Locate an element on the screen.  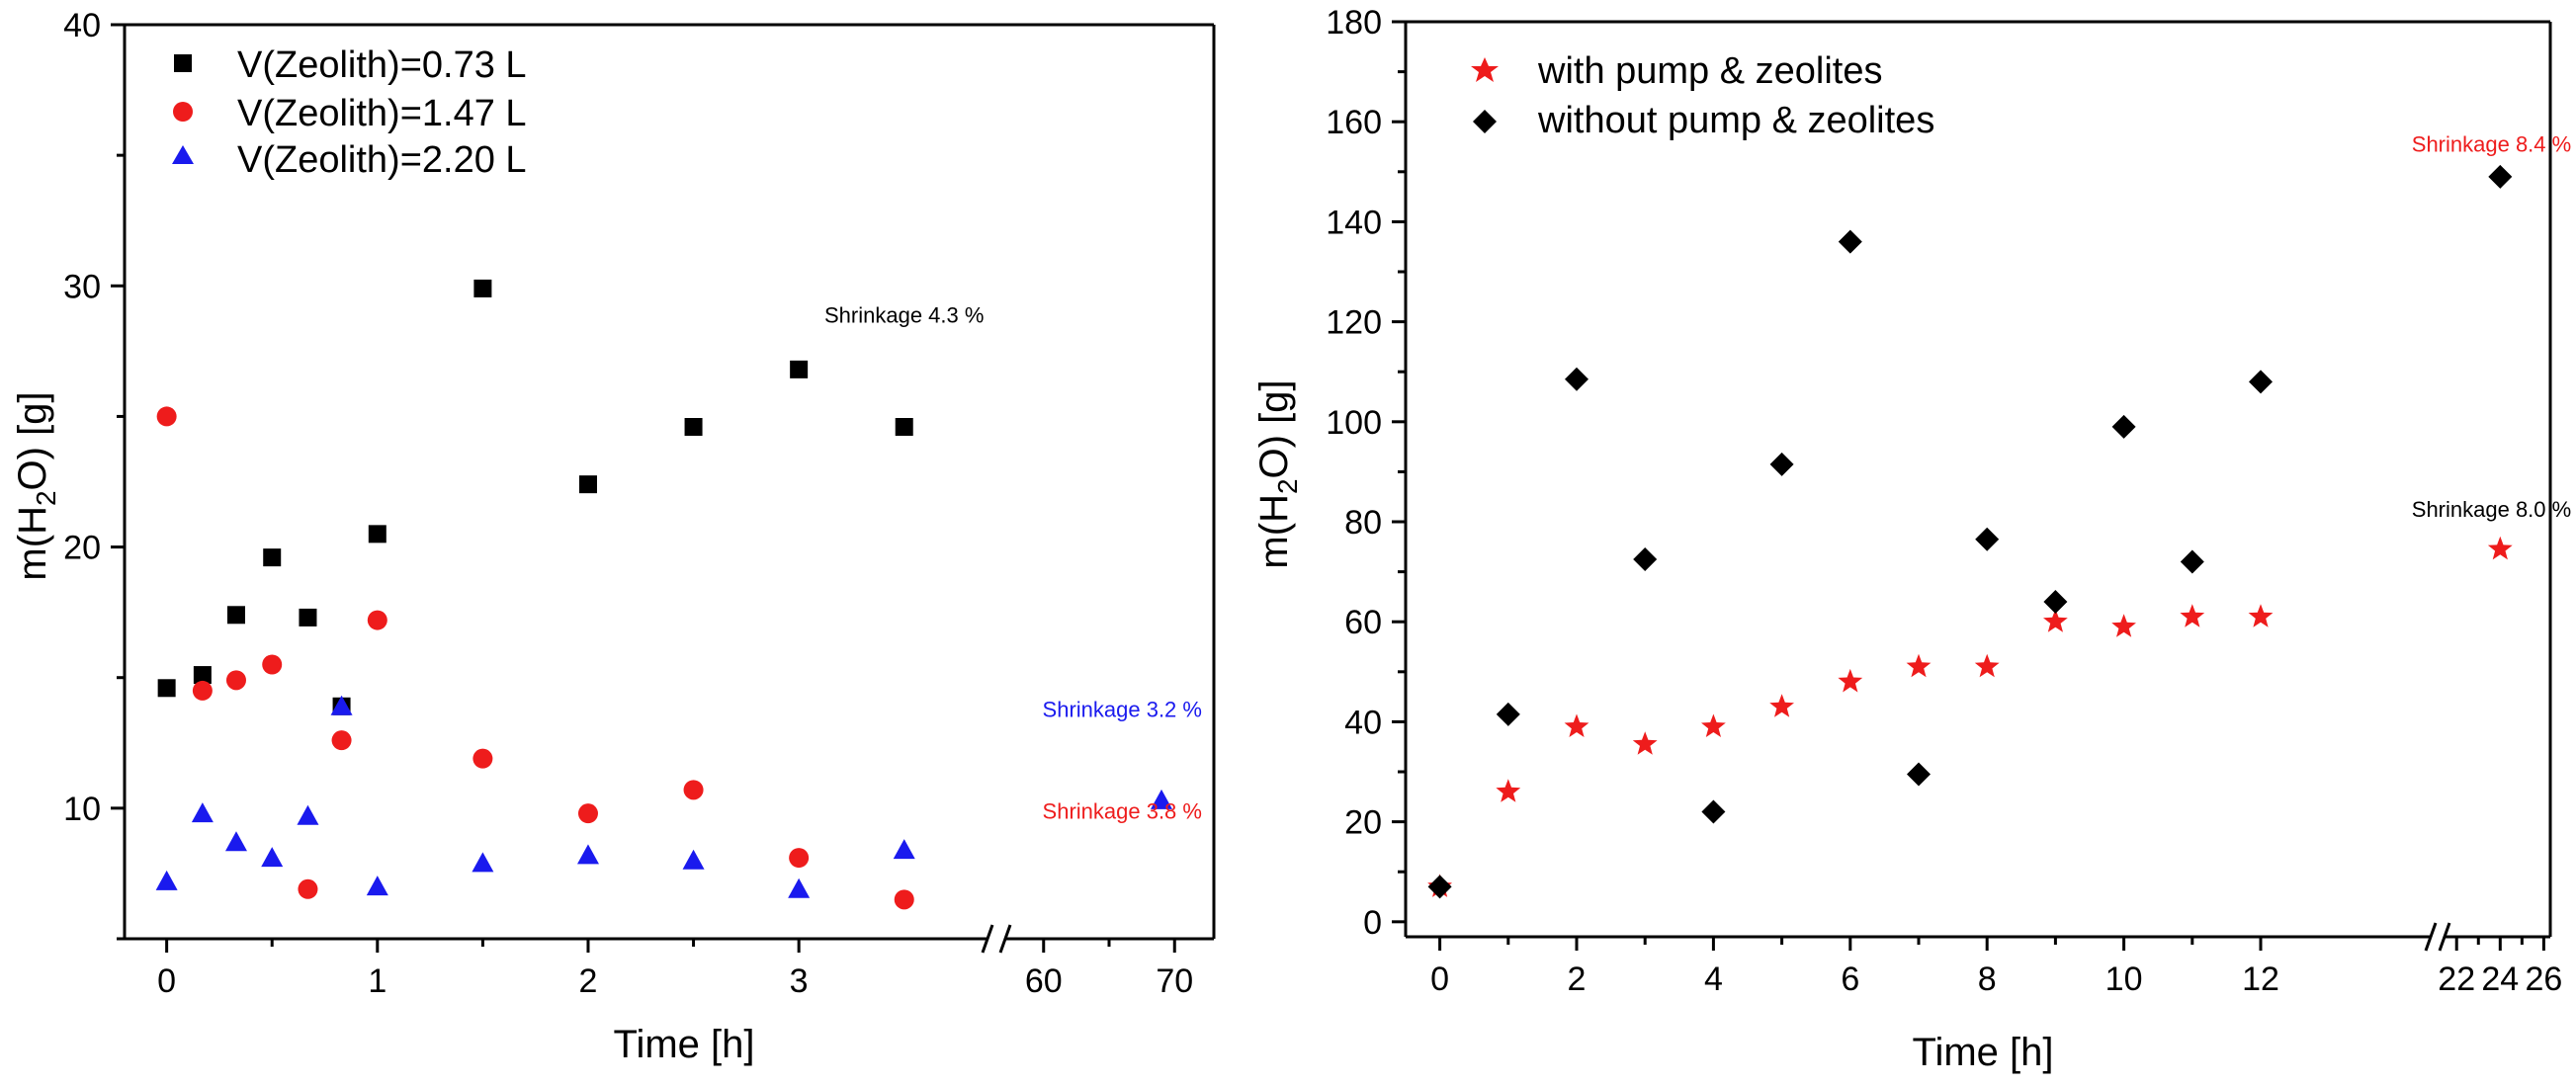
right-y-tick-label: 80 is located at coordinates (1363, 523).